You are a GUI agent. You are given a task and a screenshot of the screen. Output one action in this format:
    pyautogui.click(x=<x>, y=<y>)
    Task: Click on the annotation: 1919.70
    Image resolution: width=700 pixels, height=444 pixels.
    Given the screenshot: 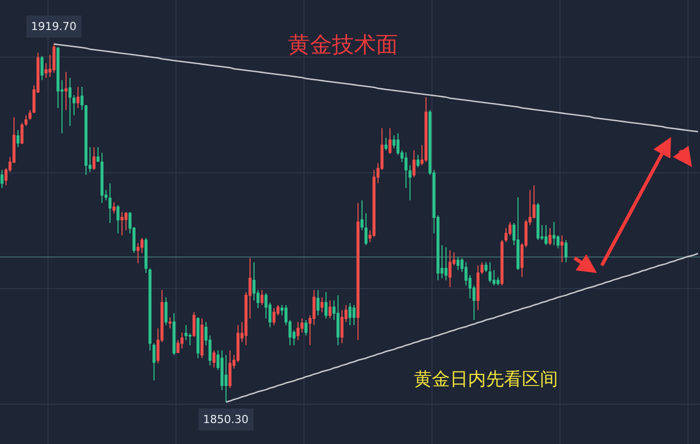 What is the action you would take?
    pyautogui.click(x=53, y=26)
    